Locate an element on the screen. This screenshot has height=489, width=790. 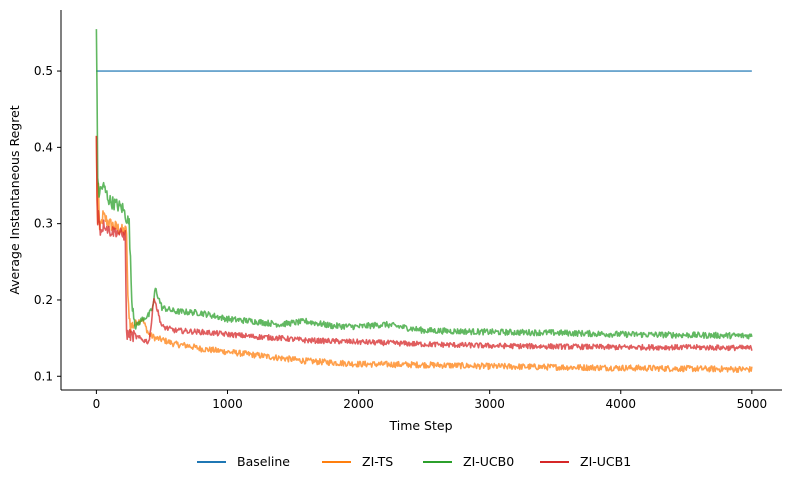
x-tick-label: 4000 is located at coordinates (620, 404).